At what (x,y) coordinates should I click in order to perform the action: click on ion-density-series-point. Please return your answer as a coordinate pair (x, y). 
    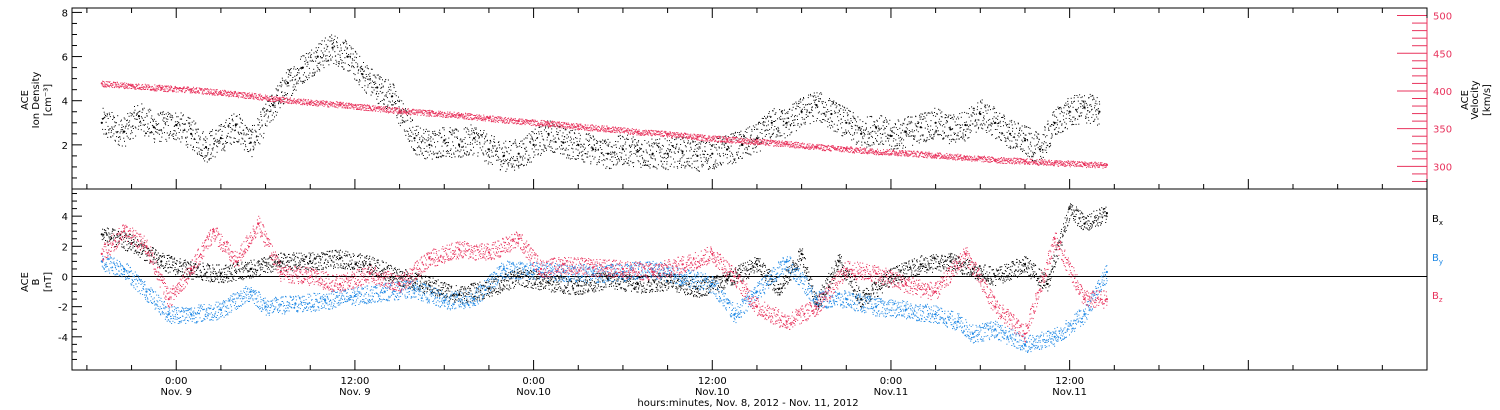
    Looking at the image, I should click on (697, 155).